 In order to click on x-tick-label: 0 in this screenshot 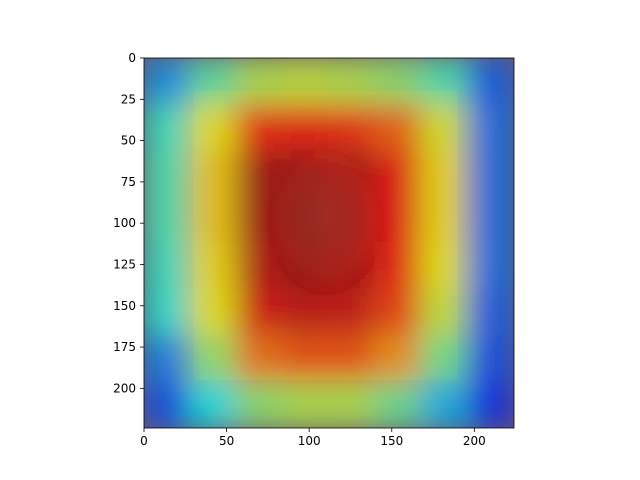, I will do `click(144, 441)`.